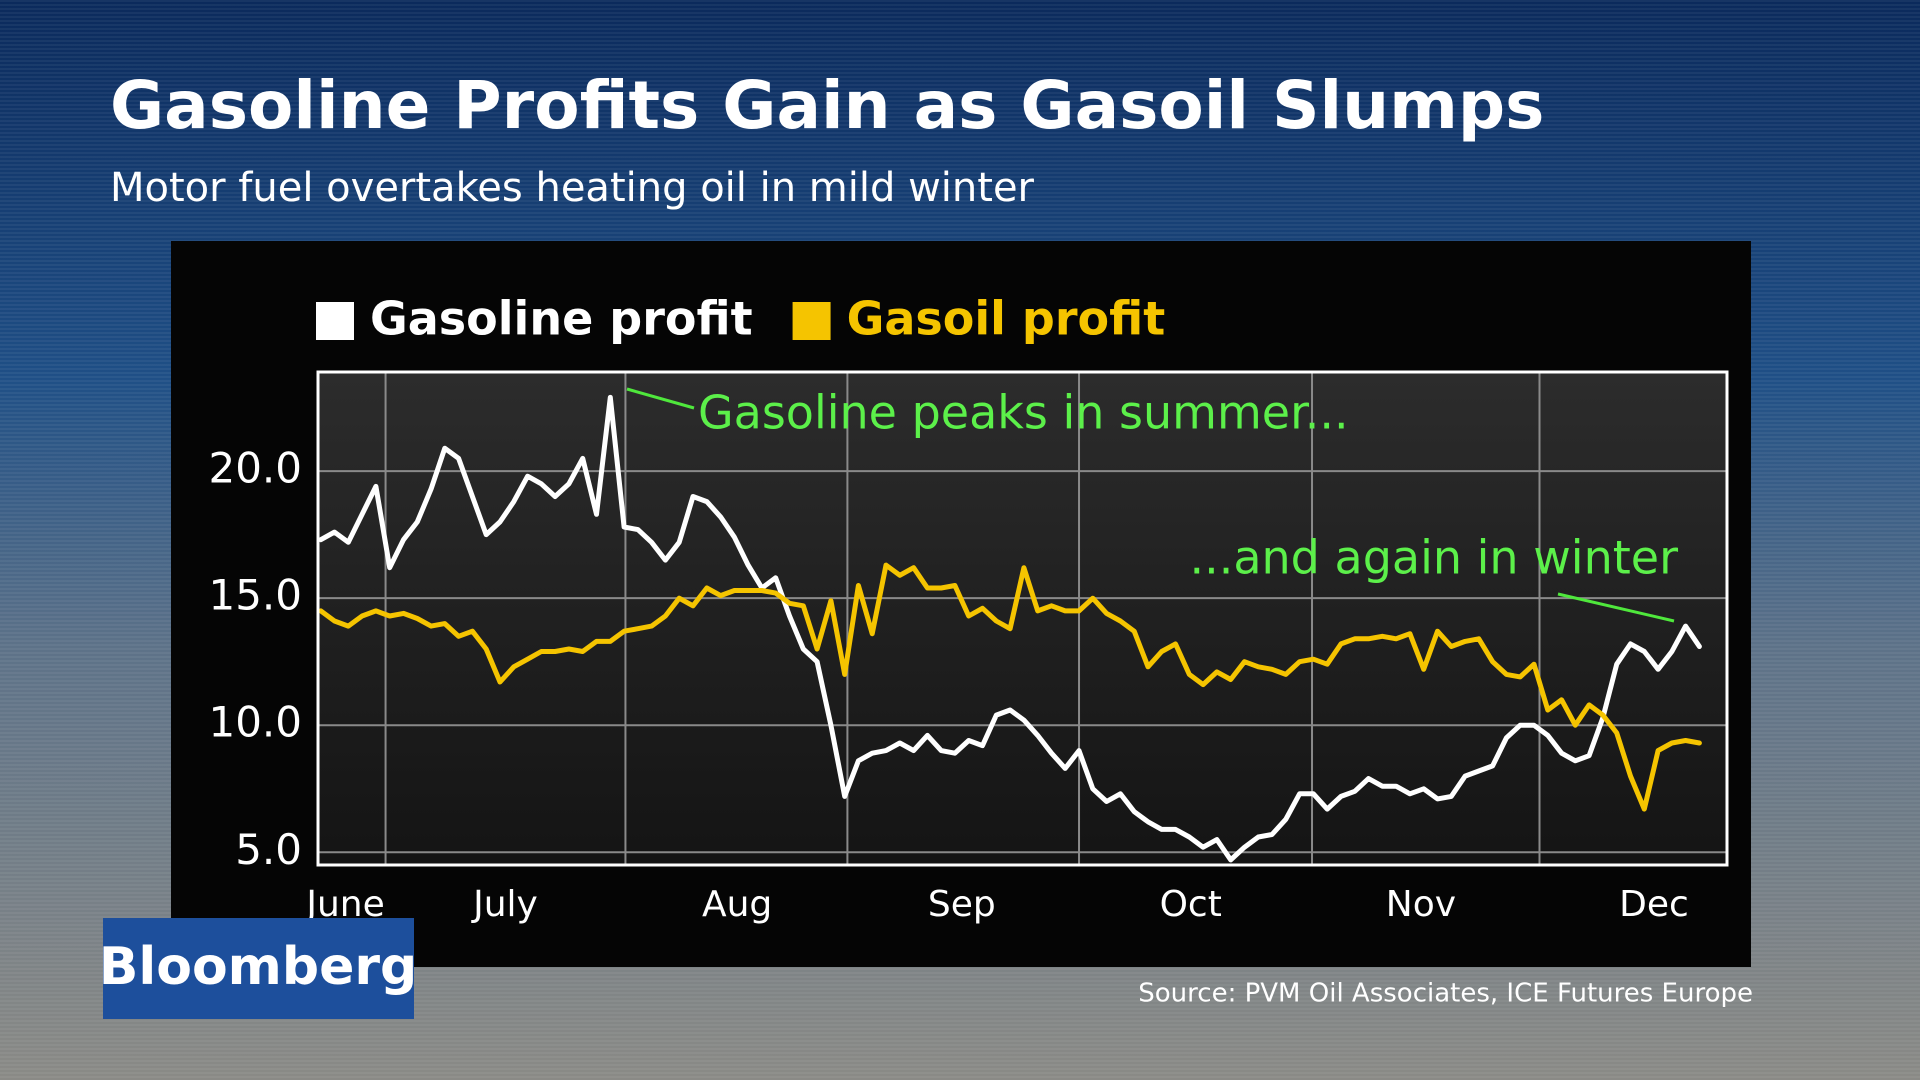  What do you see at coordinates (1191, 904) in the screenshot?
I see `x-tick-label: Oct` at bounding box center [1191, 904].